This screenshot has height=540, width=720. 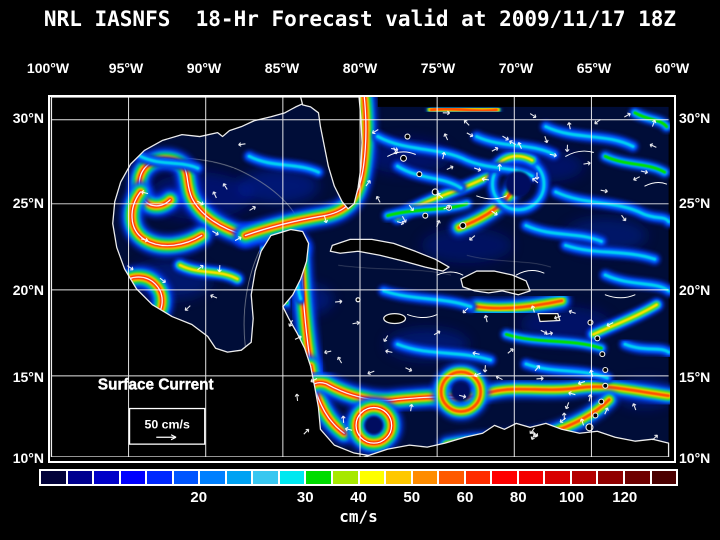 What do you see at coordinates (28, 377) in the screenshot?
I see `lat-label-left-15n: 15°N` at bounding box center [28, 377].